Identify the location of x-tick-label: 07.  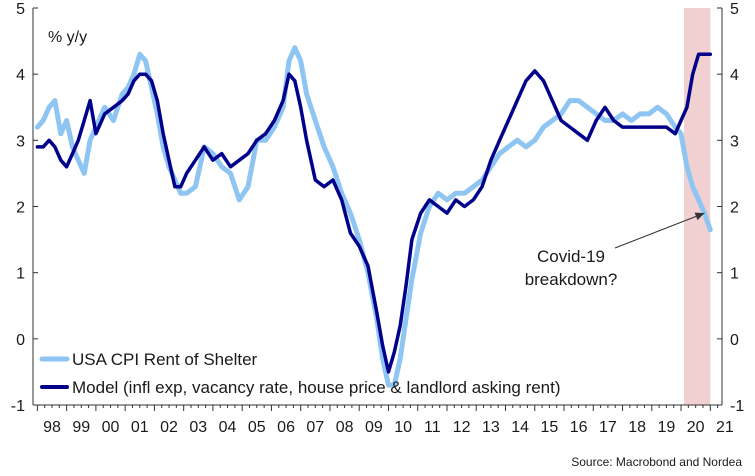
(315, 427).